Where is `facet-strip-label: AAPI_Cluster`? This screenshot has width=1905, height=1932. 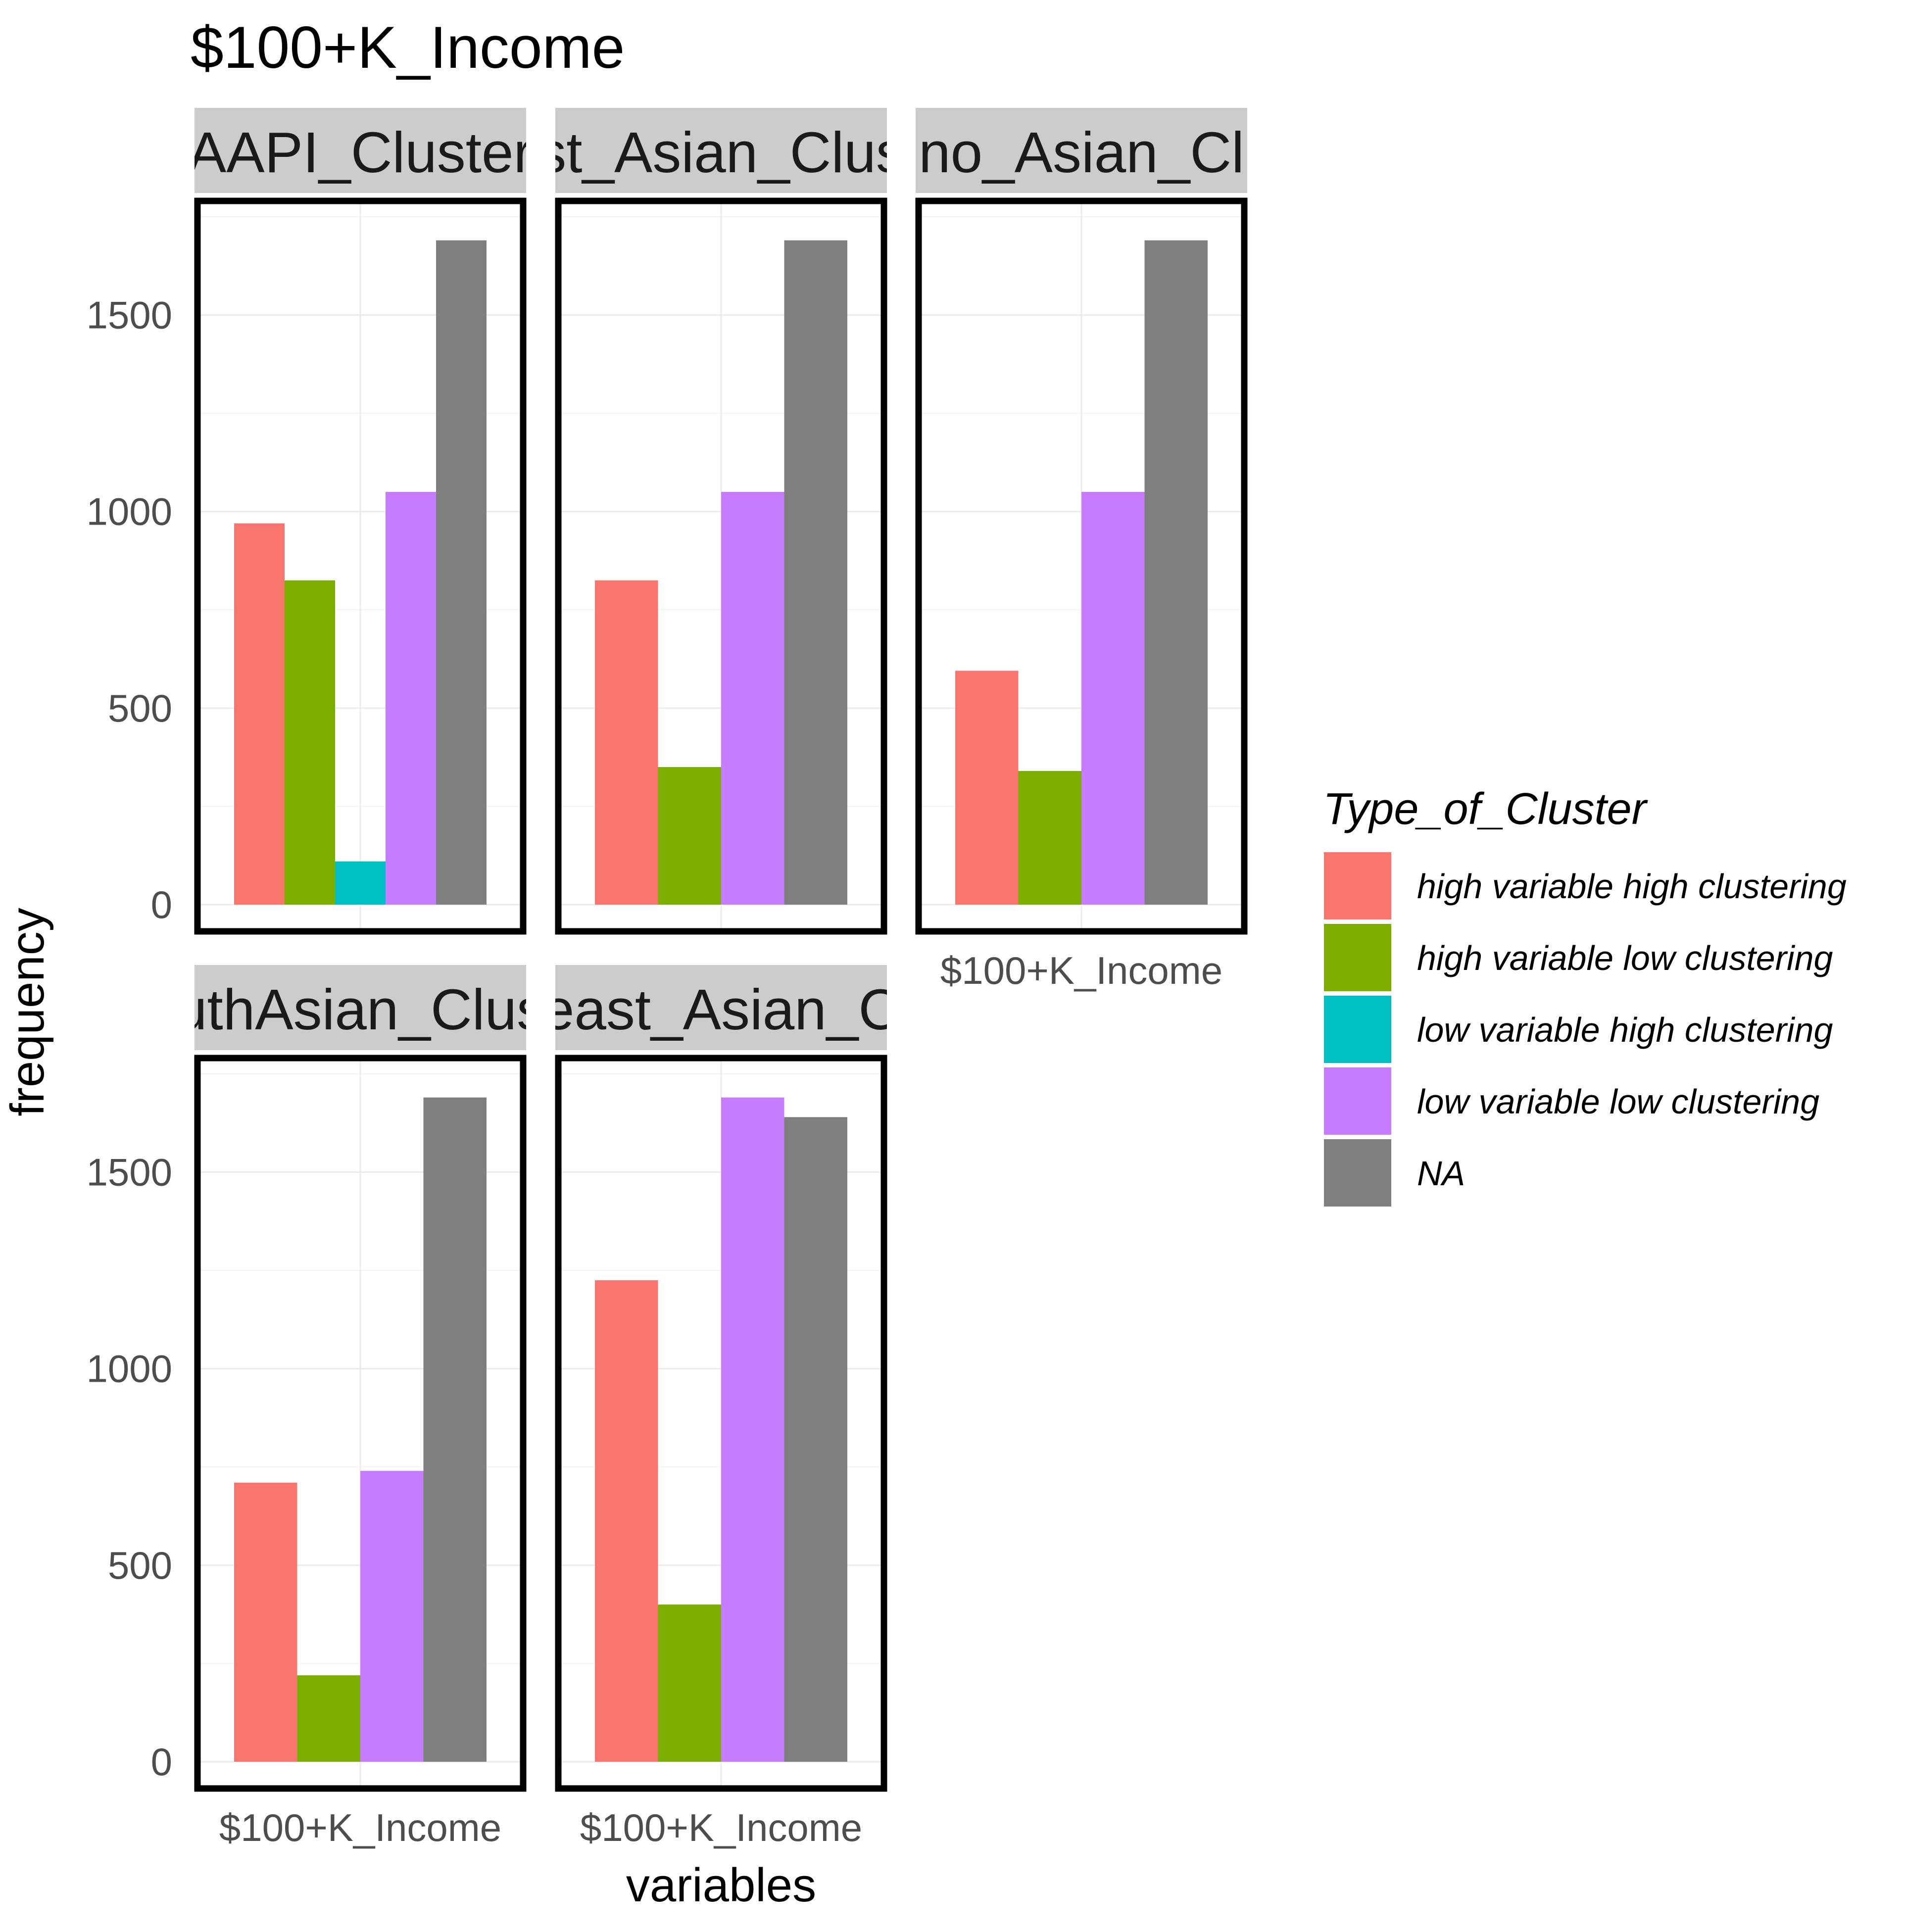
facet-strip-label: AAPI_Cluster is located at coordinates (360, 152).